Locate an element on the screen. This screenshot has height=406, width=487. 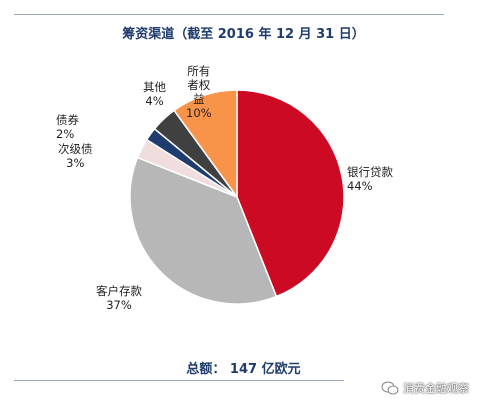
top-divider is located at coordinates (229, 14).